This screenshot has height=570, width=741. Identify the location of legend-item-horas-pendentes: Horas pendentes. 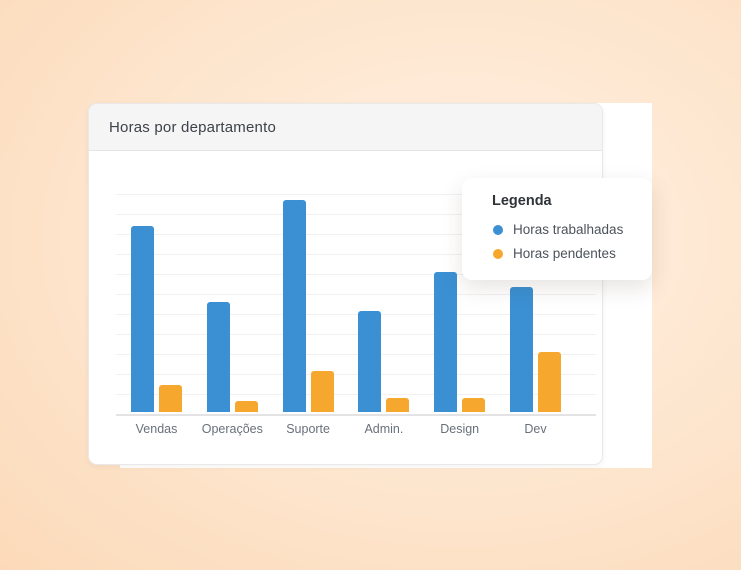
(565, 253).